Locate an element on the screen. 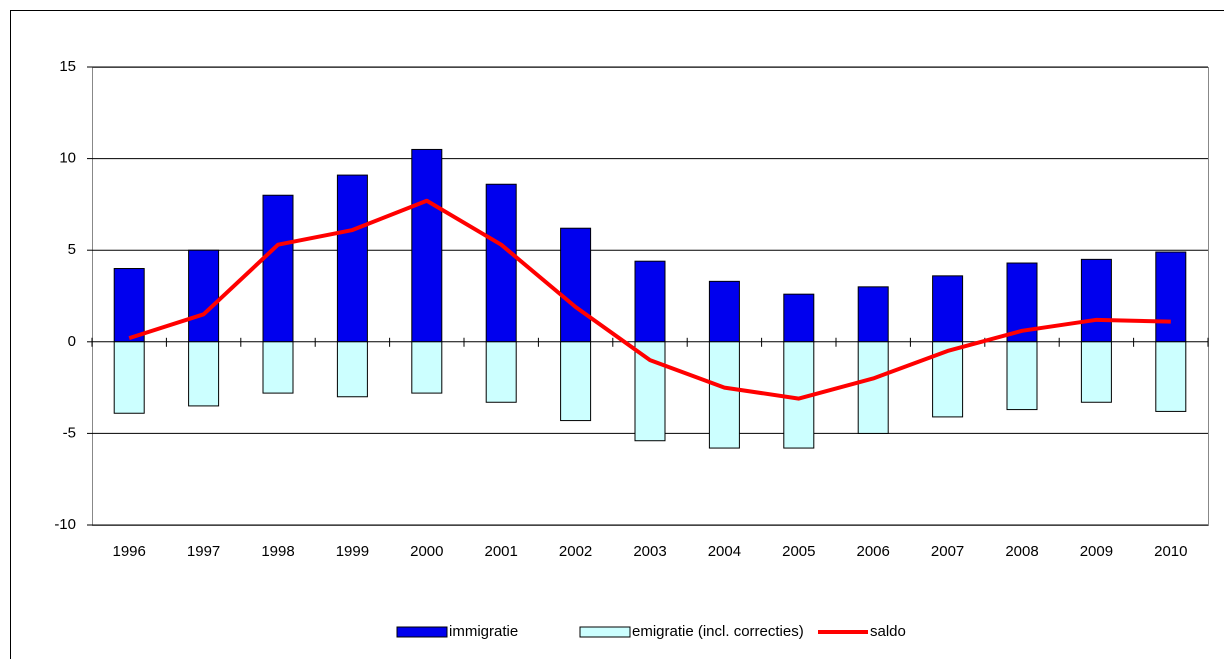  y-tick-label: 0 is located at coordinates (72, 341).